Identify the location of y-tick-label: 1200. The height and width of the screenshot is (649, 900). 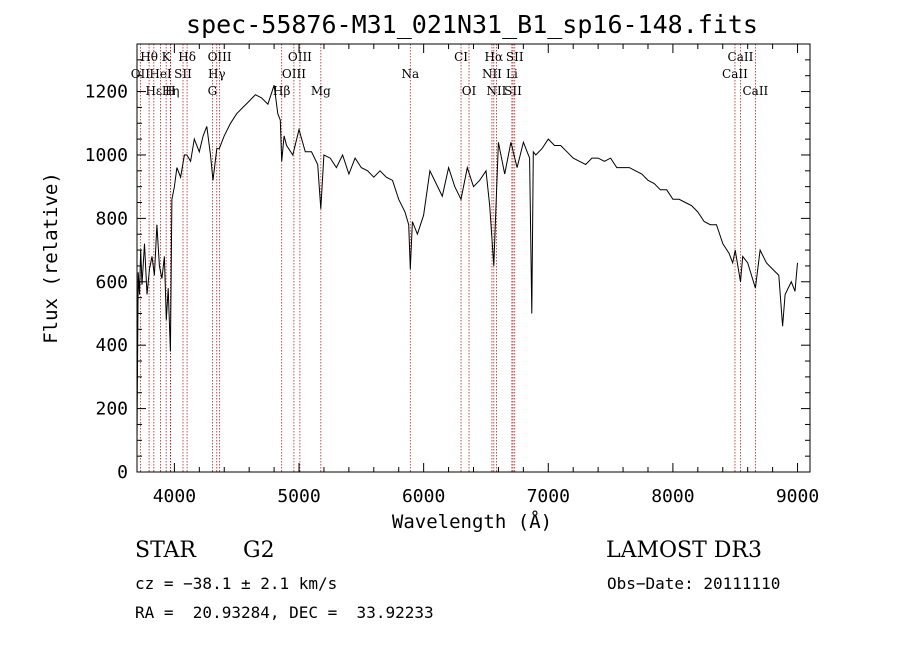
(106, 92).